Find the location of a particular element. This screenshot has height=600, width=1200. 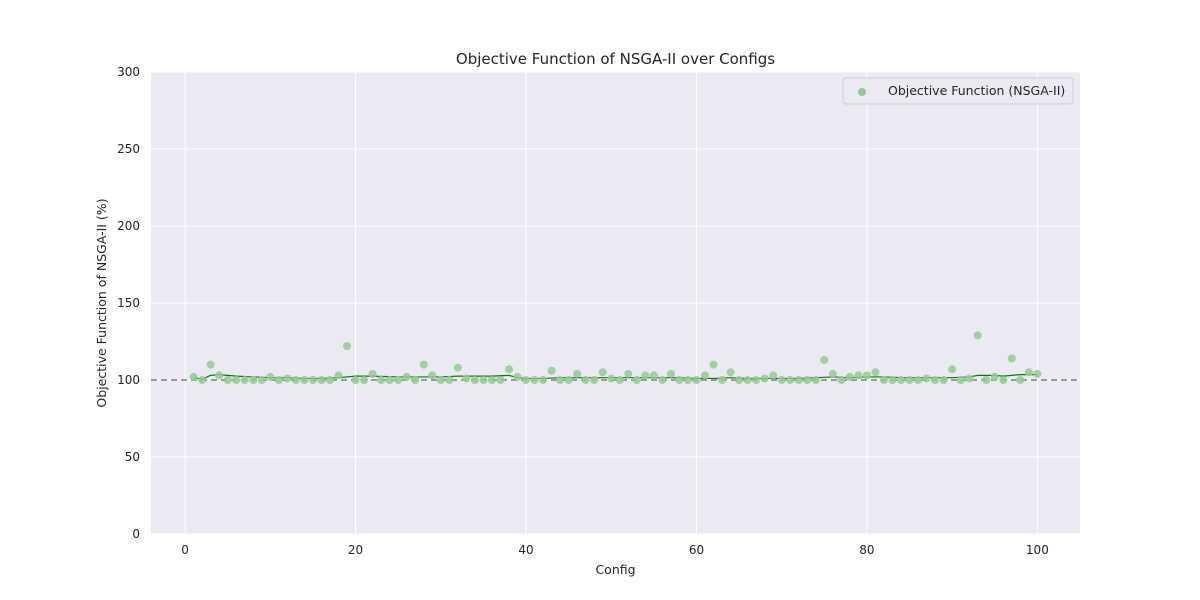

y-tick-label: 250 is located at coordinates (128, 149).